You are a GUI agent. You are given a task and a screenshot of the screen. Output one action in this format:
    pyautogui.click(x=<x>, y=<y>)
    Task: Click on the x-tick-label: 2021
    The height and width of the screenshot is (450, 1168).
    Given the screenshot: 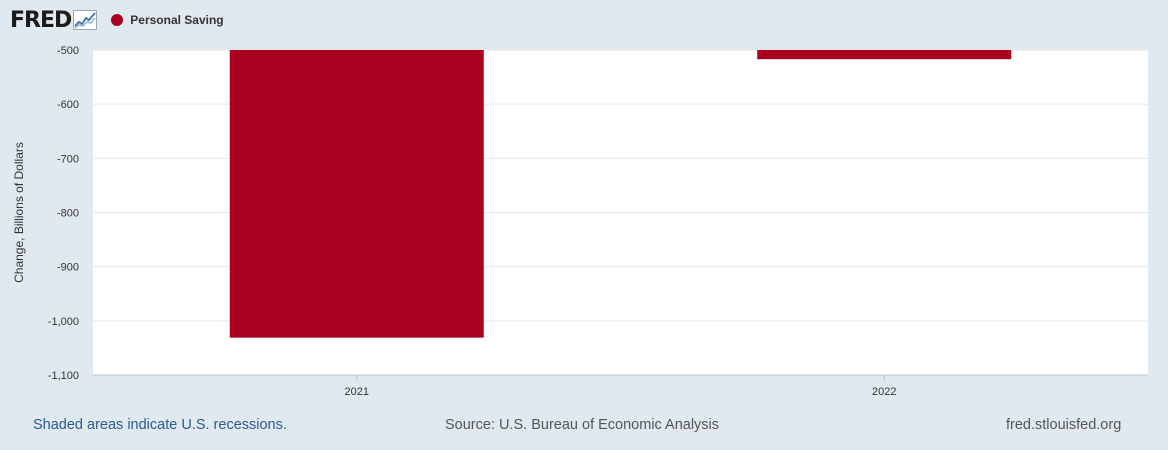 What is the action you would take?
    pyautogui.click(x=357, y=392)
    